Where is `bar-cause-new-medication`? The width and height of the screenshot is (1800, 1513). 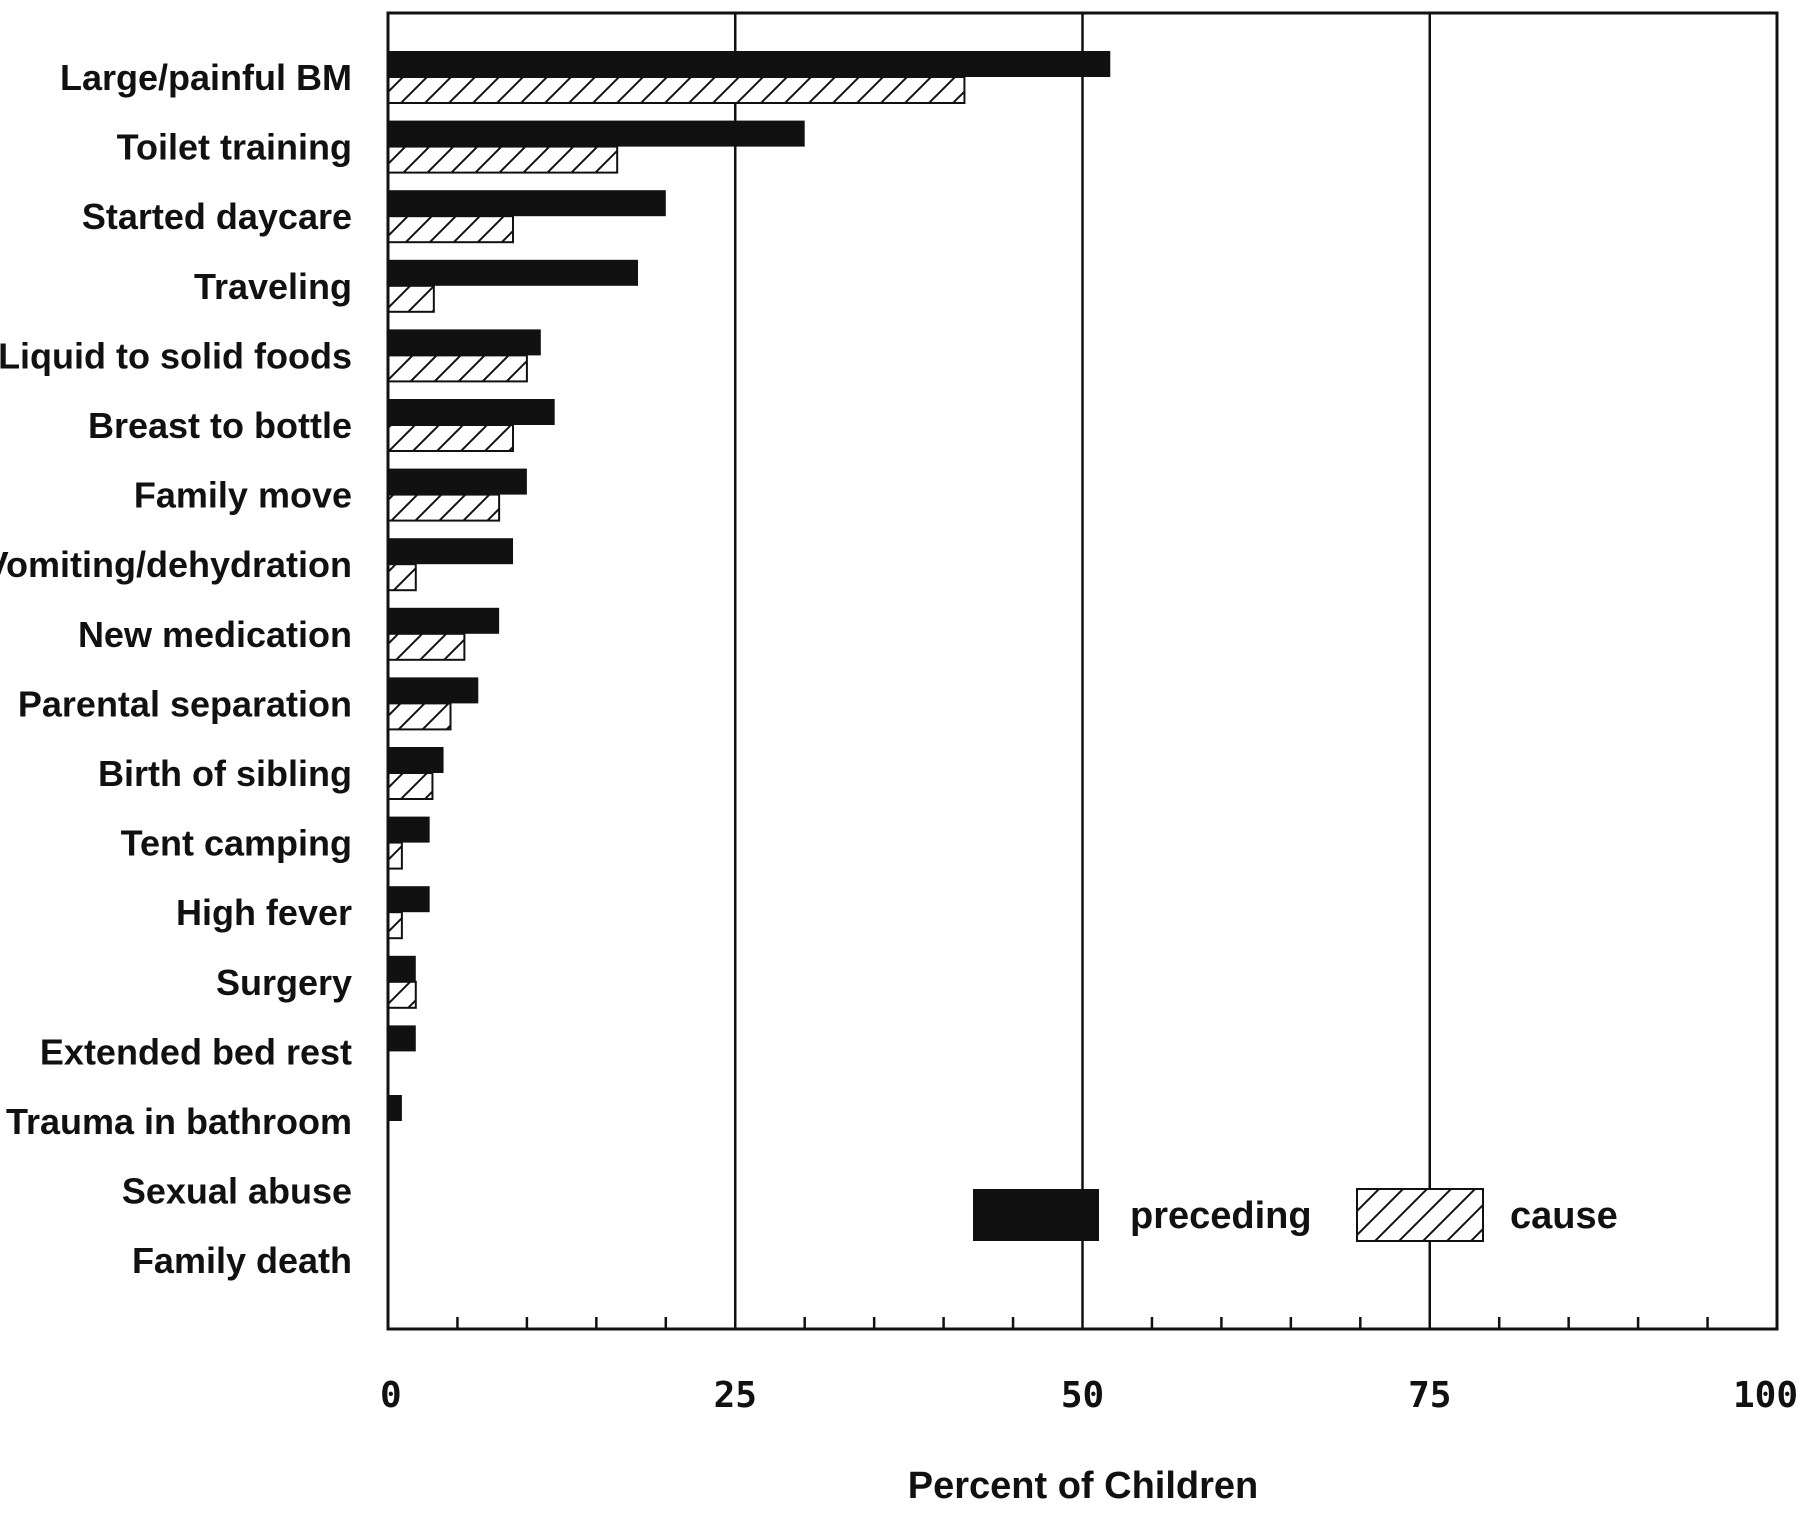
bar-cause-new-medication is located at coordinates (426, 646).